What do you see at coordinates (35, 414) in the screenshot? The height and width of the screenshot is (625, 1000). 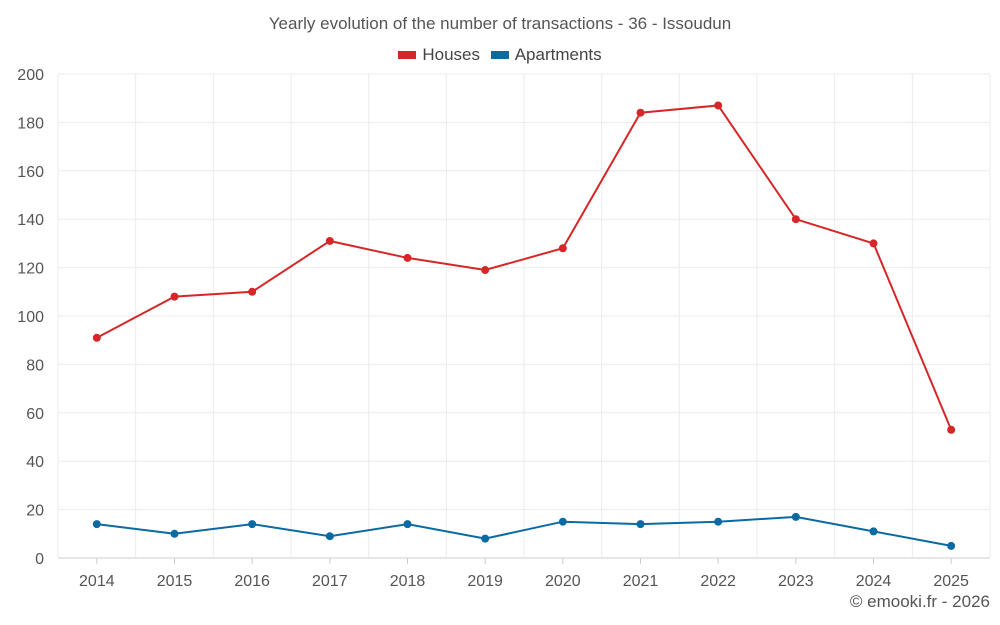 I see `y-tick-label: 60` at bounding box center [35, 414].